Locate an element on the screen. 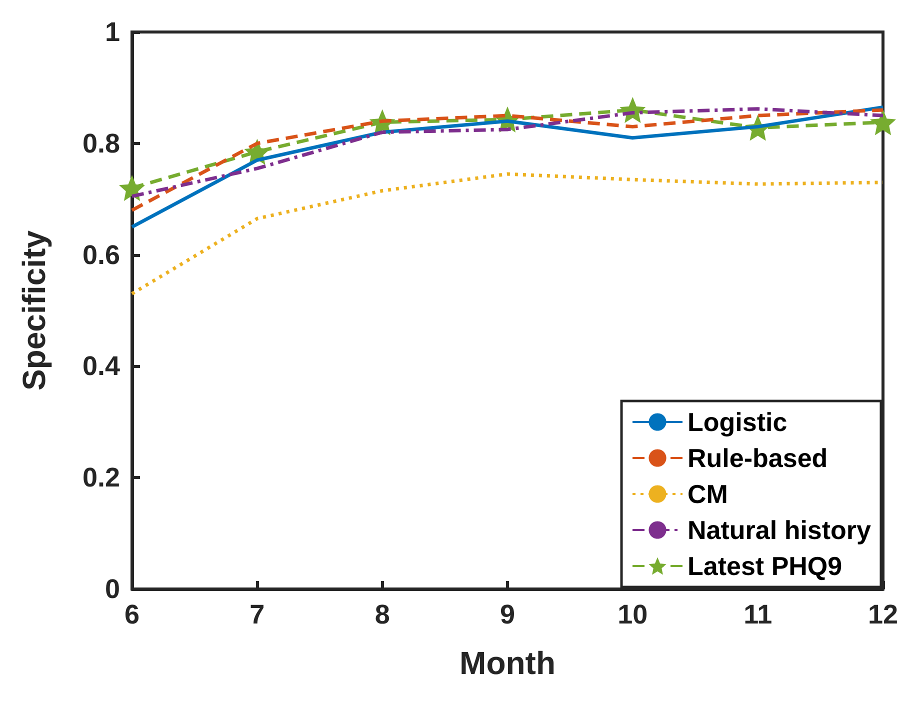  y-tick-label: 0.4 is located at coordinates (101, 366).